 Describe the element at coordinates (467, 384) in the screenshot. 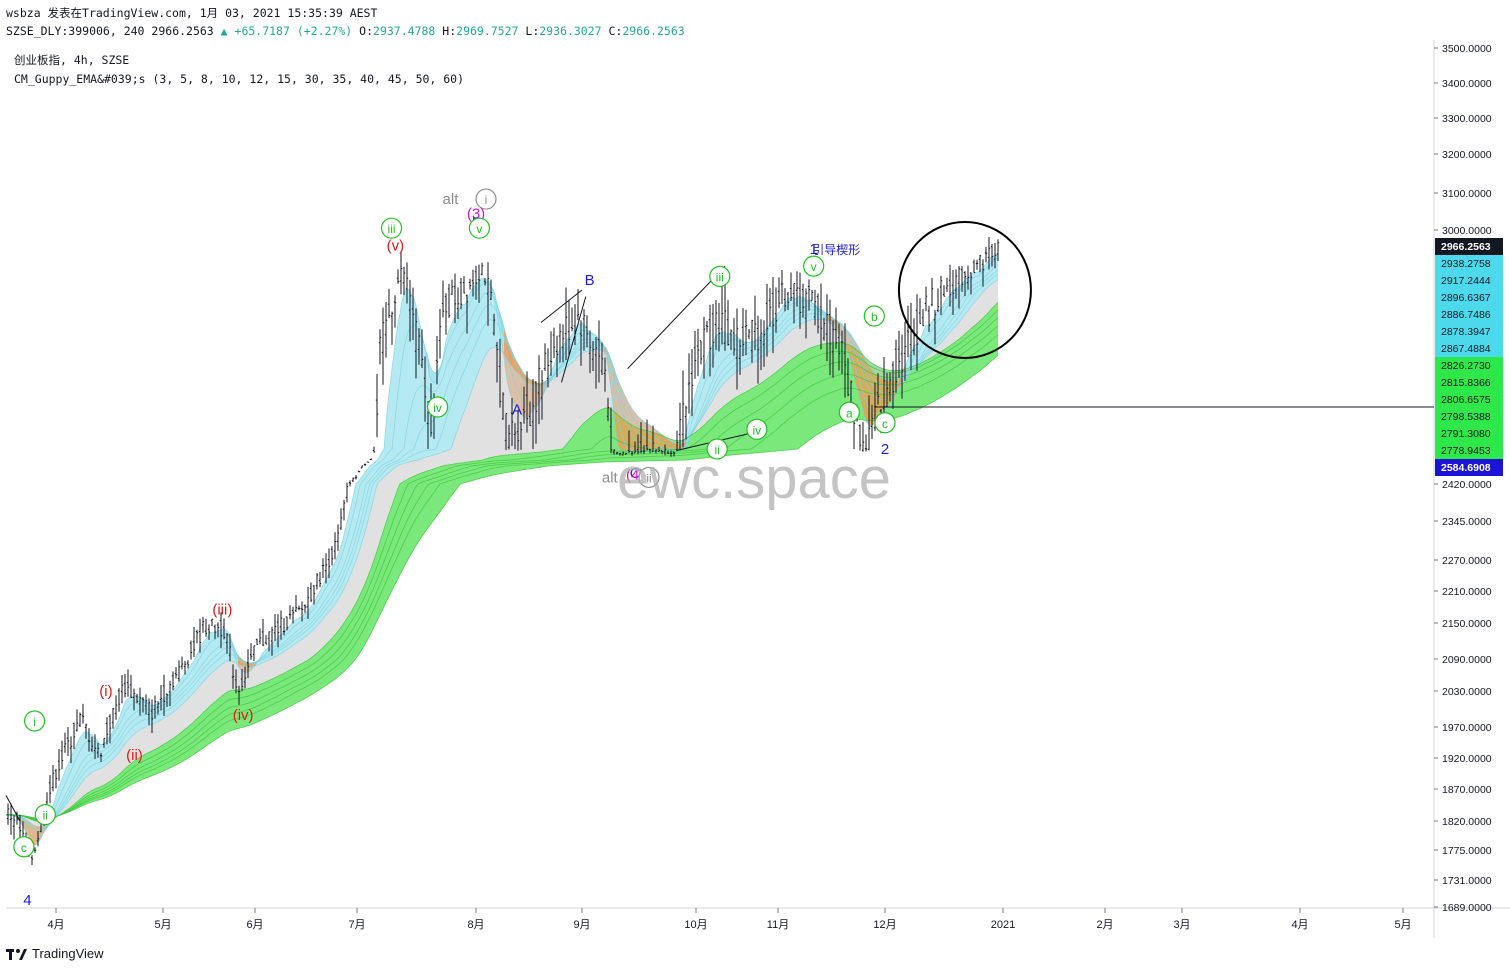

I see `fast-ema-band` at that location.